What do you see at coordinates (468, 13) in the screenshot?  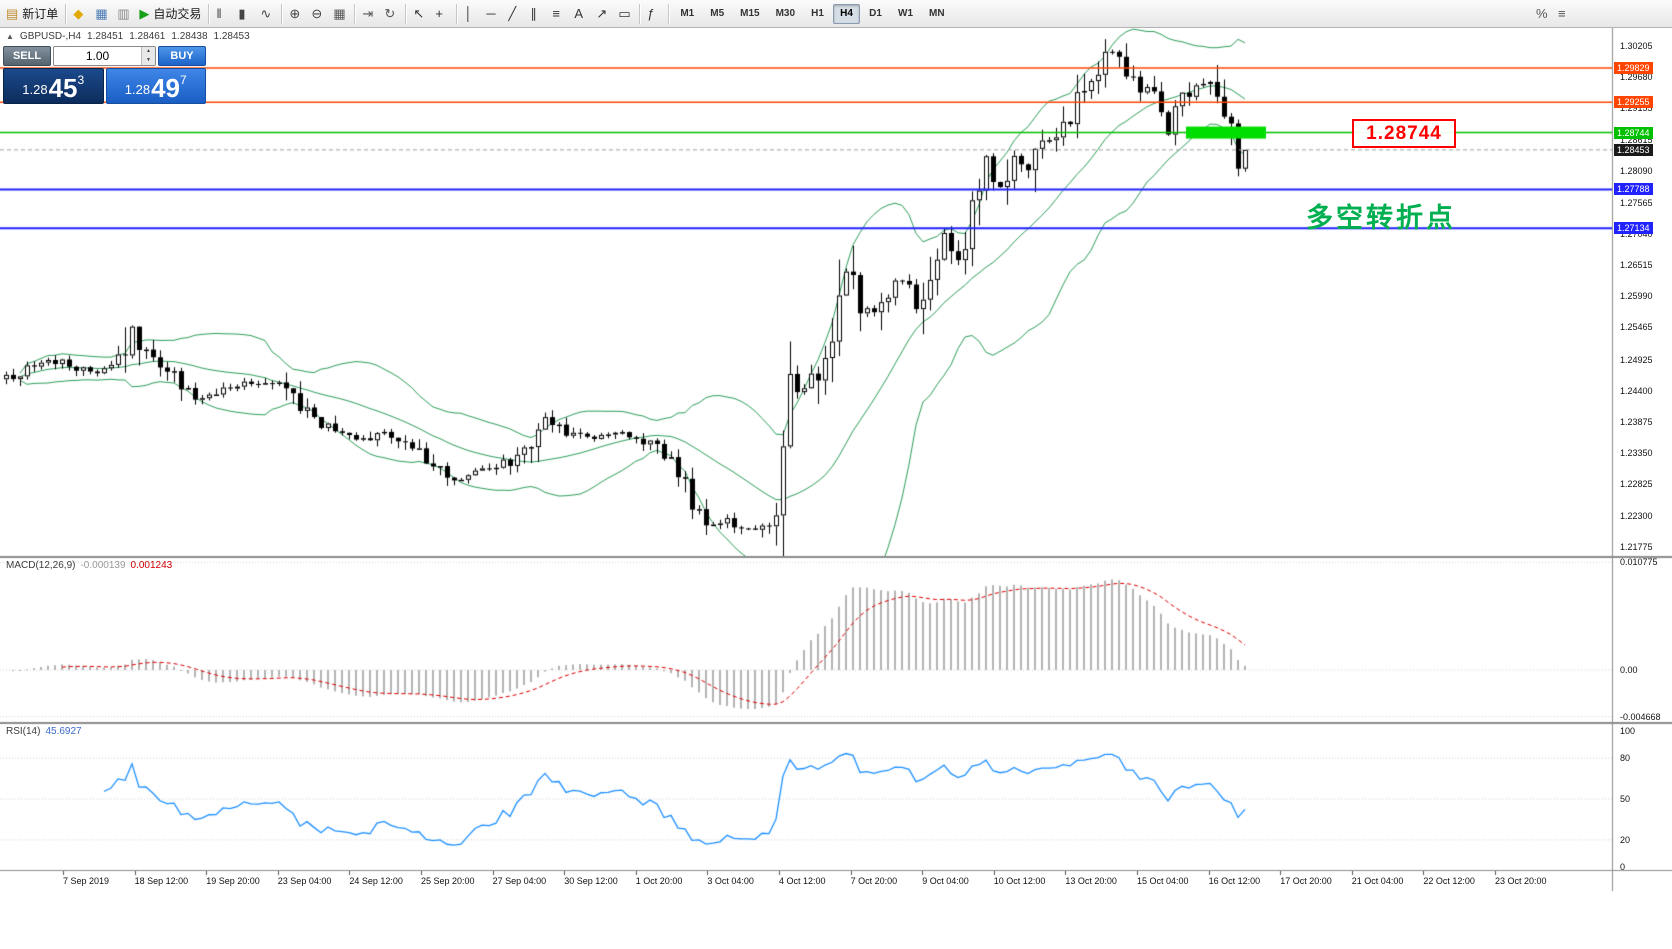 I see `vertical-line-icon: │` at bounding box center [468, 13].